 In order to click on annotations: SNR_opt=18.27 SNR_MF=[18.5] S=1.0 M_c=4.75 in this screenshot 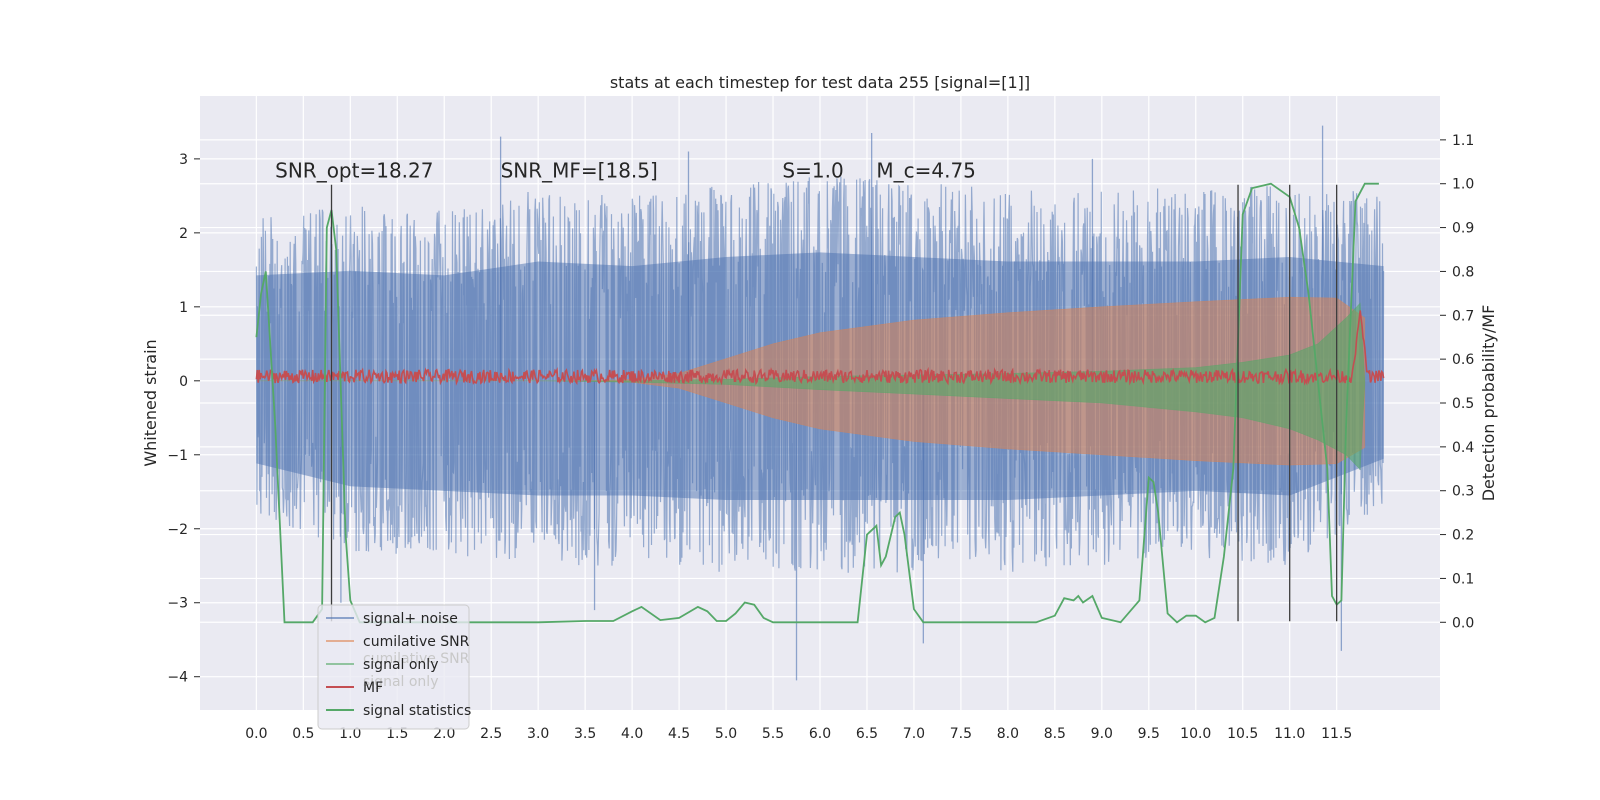, I will do `click(625, 170)`.